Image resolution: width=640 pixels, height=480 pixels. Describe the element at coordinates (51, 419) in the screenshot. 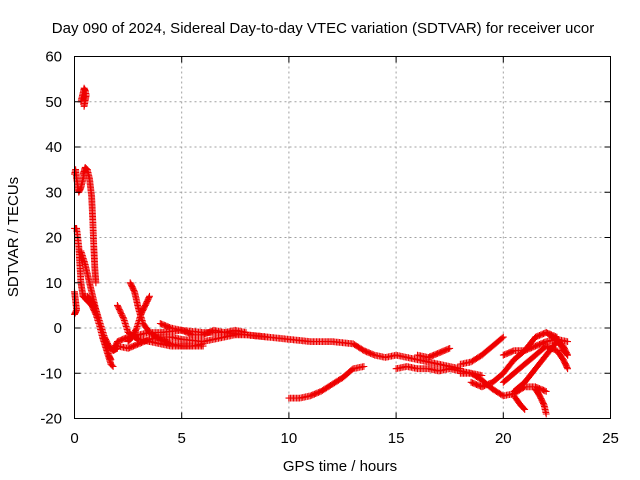

I see `y-tick-label: -20` at that location.